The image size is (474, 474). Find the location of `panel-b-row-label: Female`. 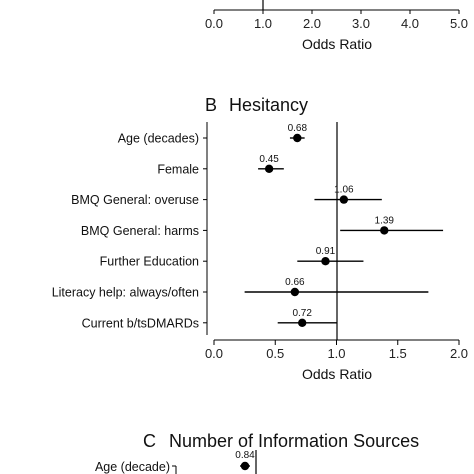

panel-b-row-label: Female is located at coordinates (178, 169).